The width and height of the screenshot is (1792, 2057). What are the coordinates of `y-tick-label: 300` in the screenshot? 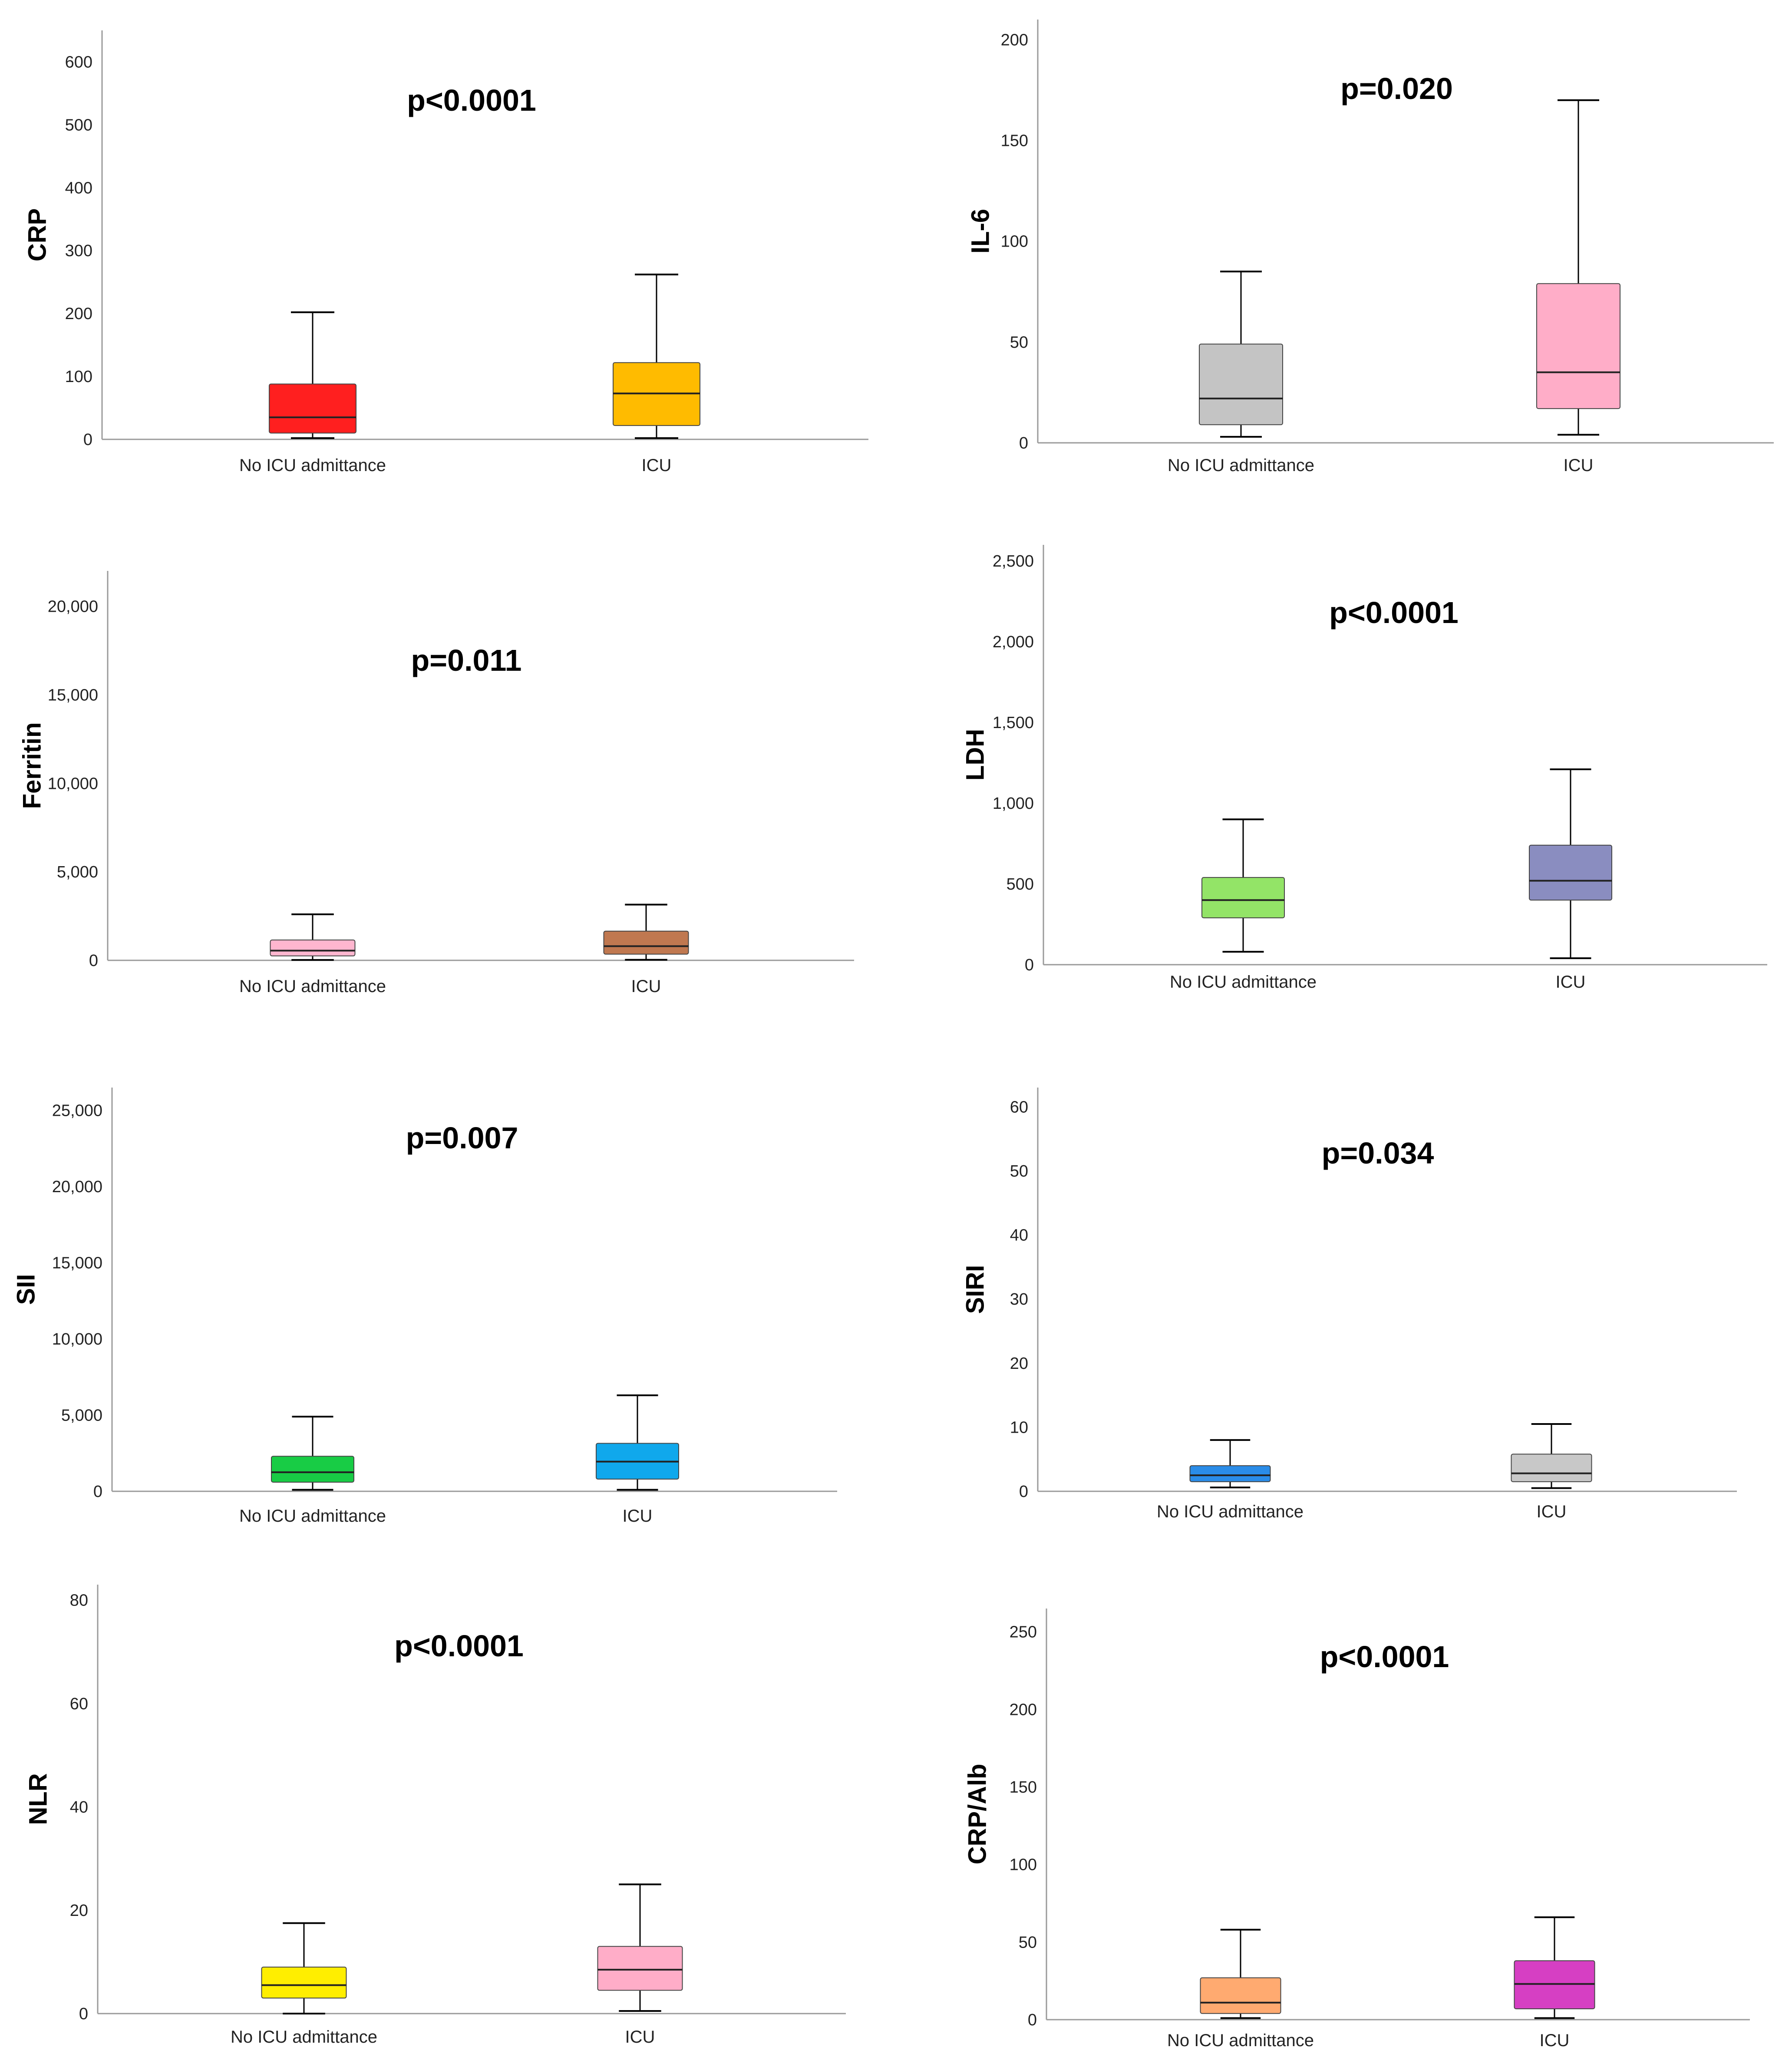 It's located at (78, 251).